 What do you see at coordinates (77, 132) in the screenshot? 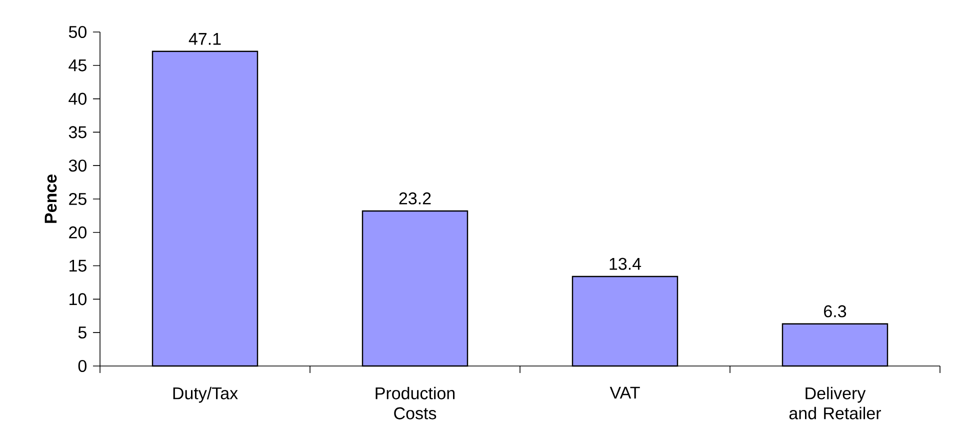
I see `y-tick-label: 35` at bounding box center [77, 132].